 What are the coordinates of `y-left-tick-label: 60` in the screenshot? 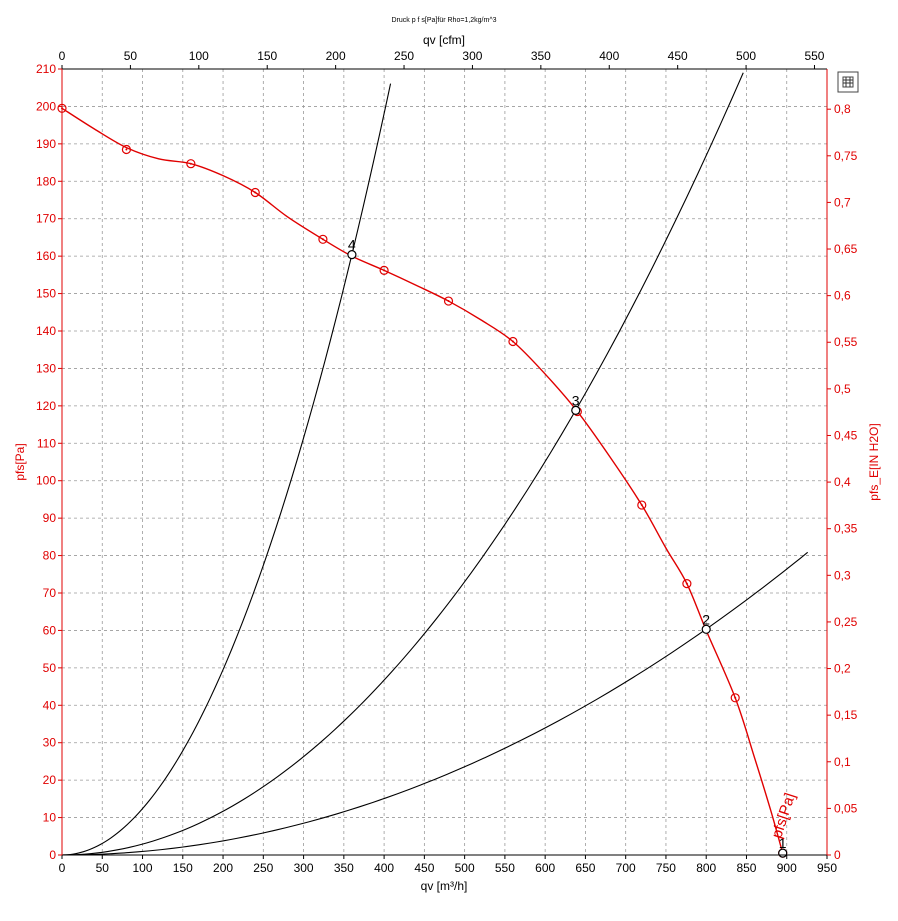 It's located at (50, 630).